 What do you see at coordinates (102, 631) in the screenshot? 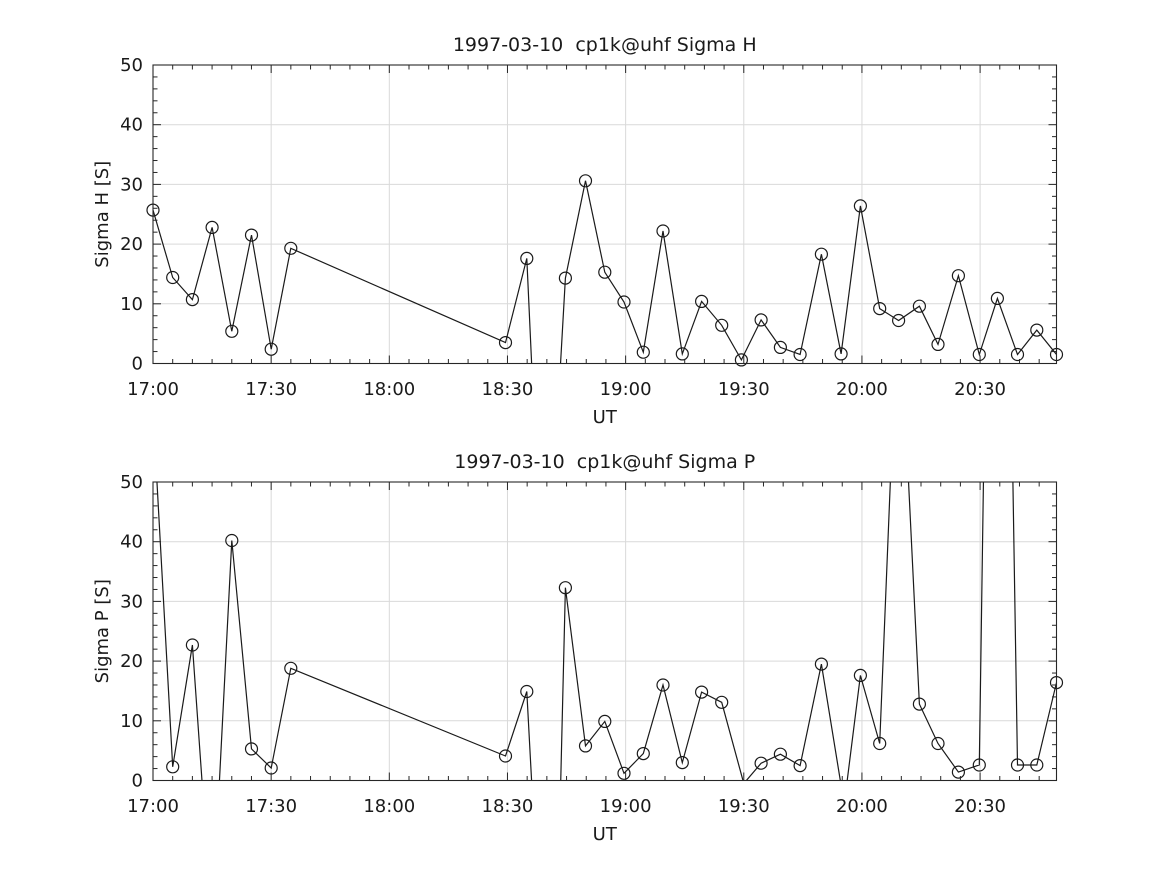
I see `y-axis-label: Sigma P [S]` at bounding box center [102, 631].